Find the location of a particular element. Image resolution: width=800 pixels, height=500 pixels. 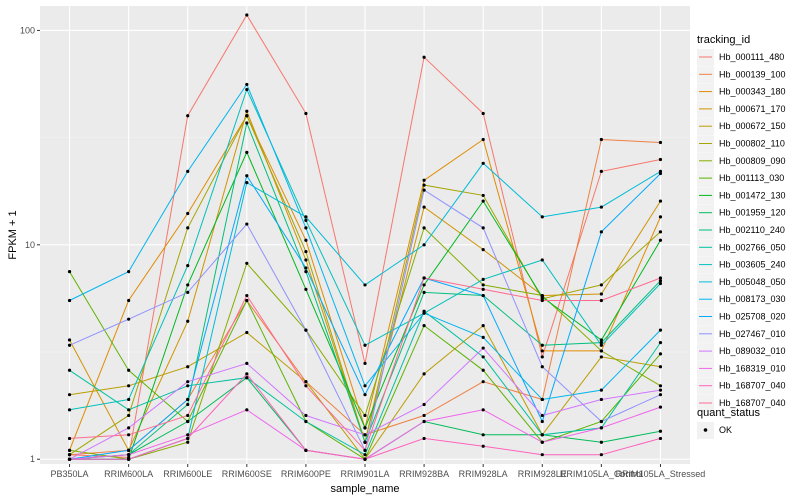

legend-label: Hb_001113_030 is located at coordinates (751, 178).